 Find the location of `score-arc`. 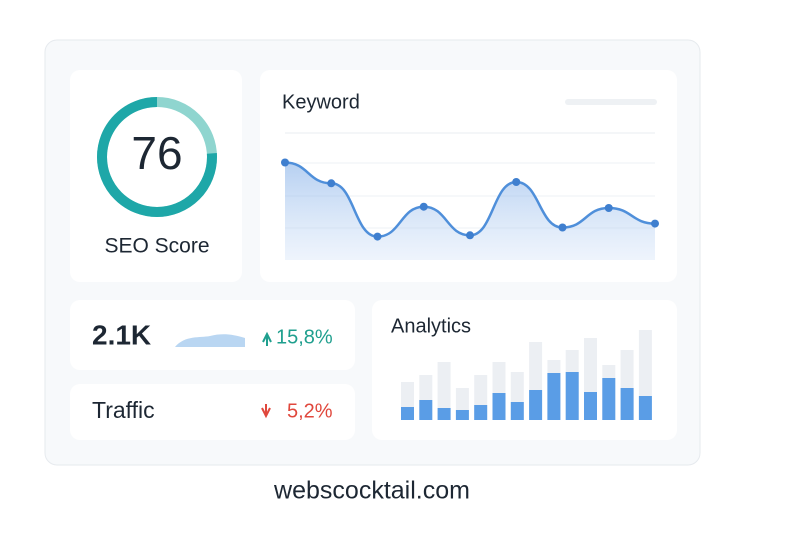

score-arc is located at coordinates (157, 157).